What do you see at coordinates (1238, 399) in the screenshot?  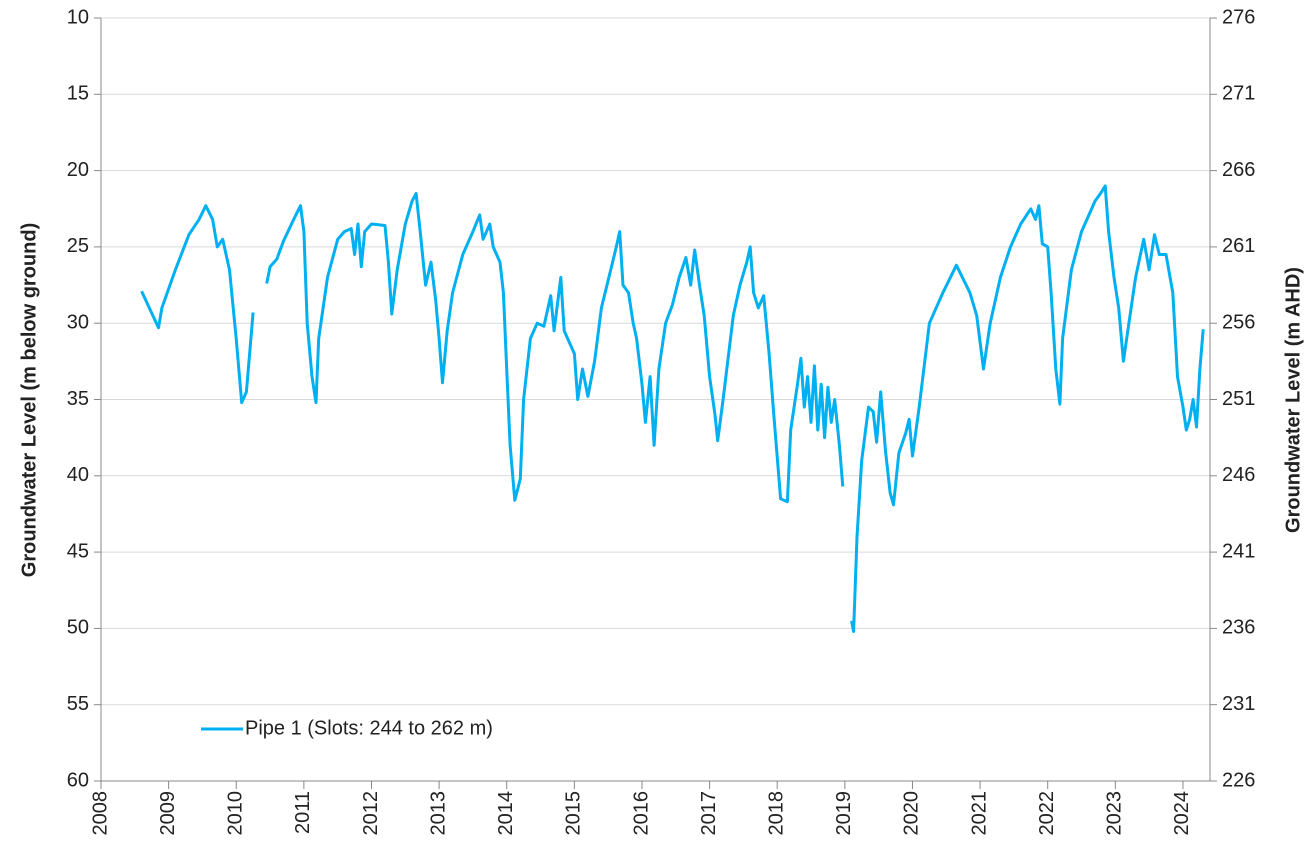 I see `y2-tick-label: 251` at bounding box center [1238, 399].